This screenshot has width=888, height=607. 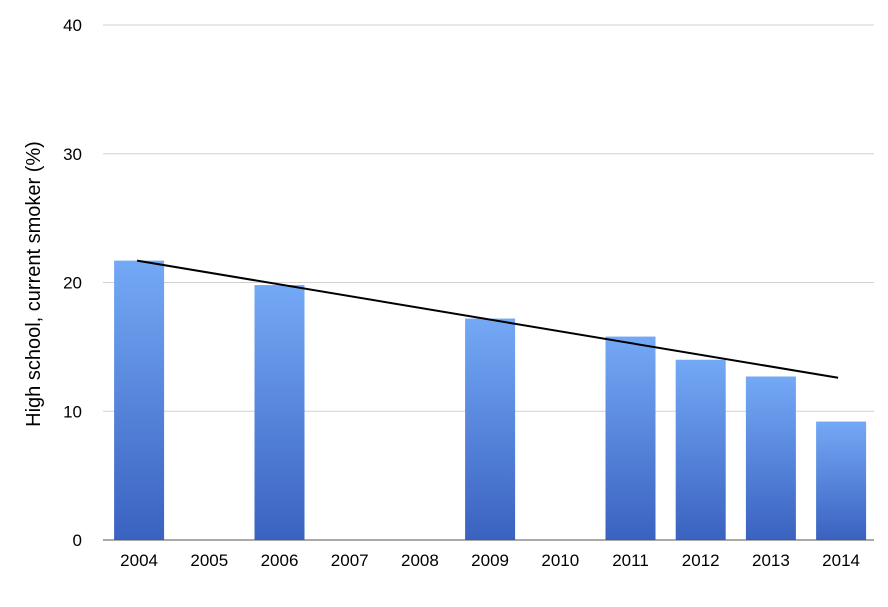 I want to click on x-tick-label: 2010, so click(x=560, y=560).